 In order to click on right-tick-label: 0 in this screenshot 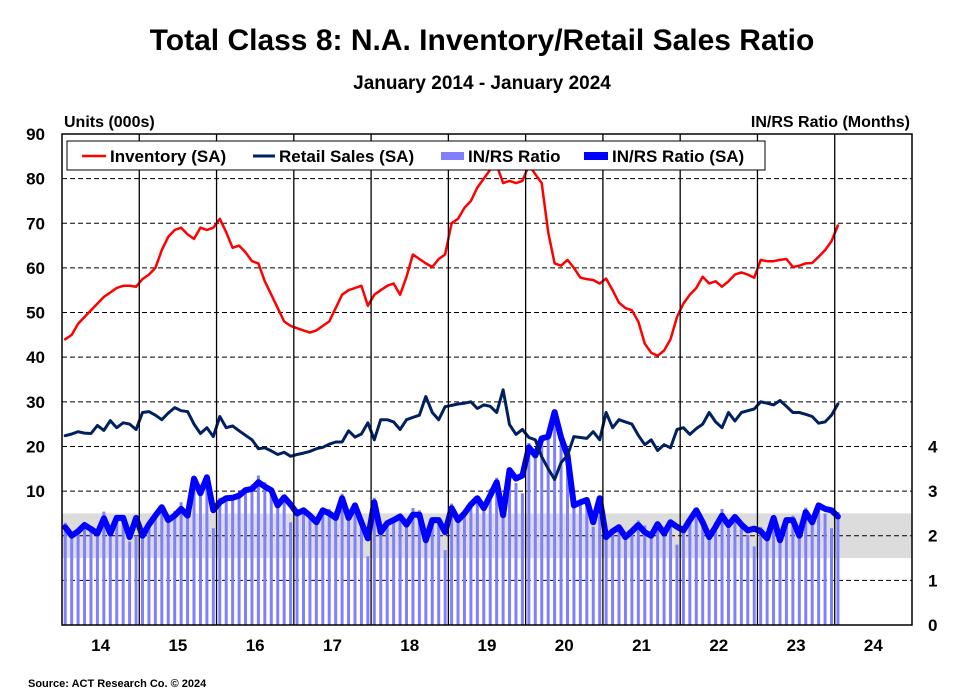, I will do `click(932, 625)`.